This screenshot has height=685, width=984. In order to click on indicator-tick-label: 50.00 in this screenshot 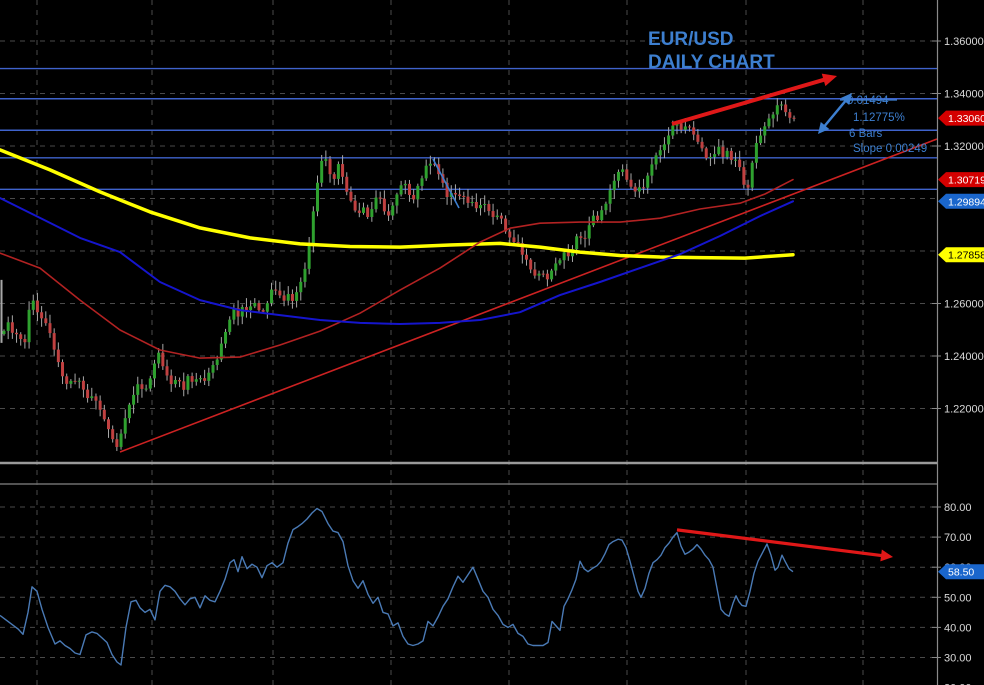, I will do `click(958, 598)`.